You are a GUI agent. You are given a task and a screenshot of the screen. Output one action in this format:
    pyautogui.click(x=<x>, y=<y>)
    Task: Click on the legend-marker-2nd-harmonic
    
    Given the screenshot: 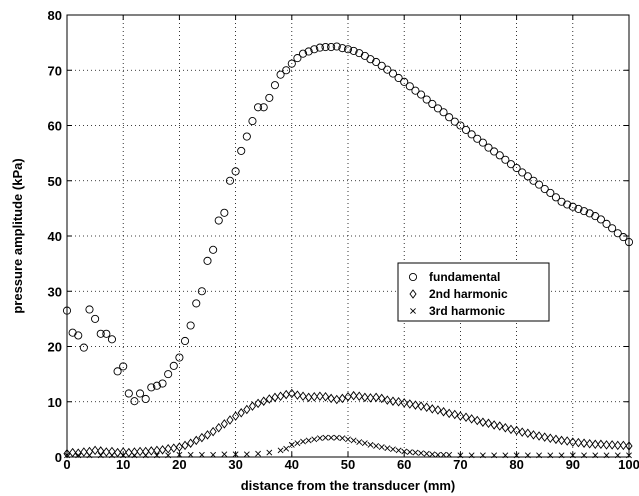 What is the action you would take?
    pyautogui.click(x=413, y=294)
    